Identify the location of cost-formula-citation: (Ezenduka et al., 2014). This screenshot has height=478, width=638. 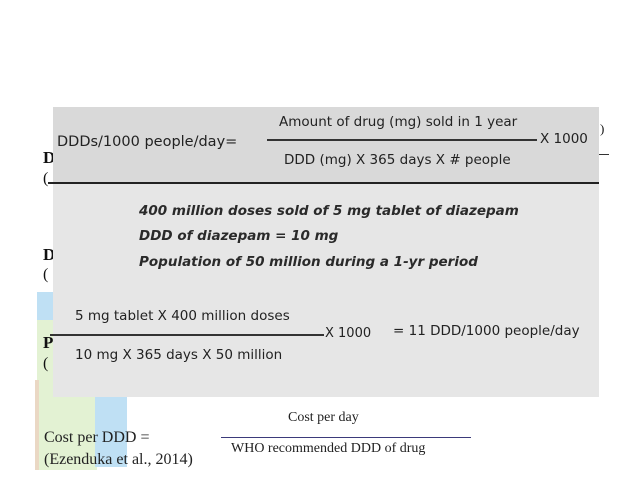
(118, 459).